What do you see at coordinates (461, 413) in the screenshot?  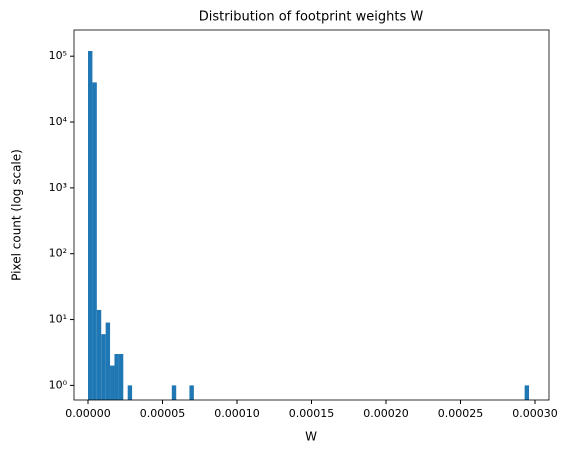 I see `x-tick-label: 0.00025` at bounding box center [461, 413].